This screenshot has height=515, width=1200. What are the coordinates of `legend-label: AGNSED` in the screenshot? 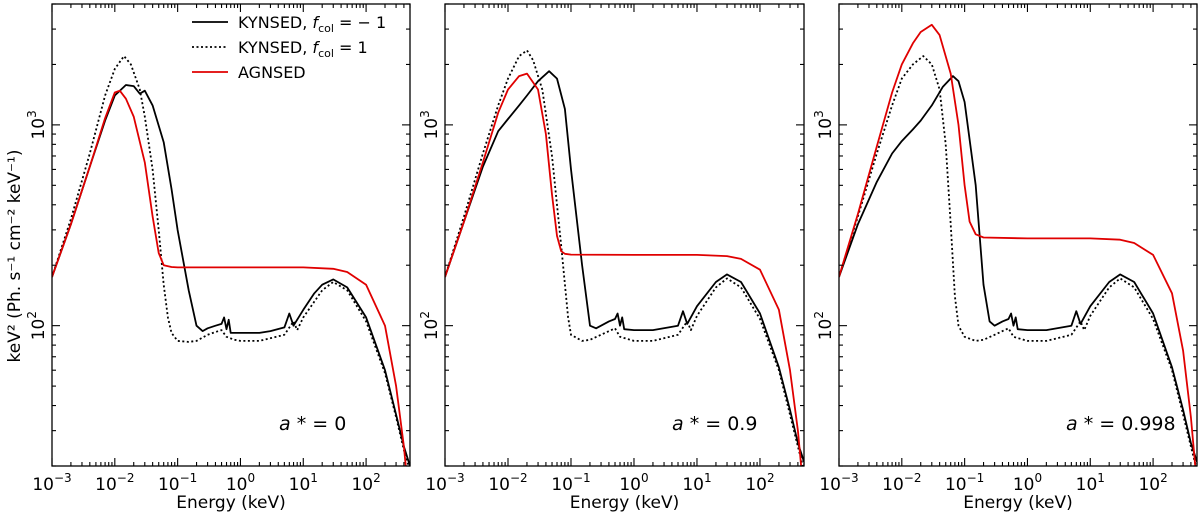 It's located at (272, 72).